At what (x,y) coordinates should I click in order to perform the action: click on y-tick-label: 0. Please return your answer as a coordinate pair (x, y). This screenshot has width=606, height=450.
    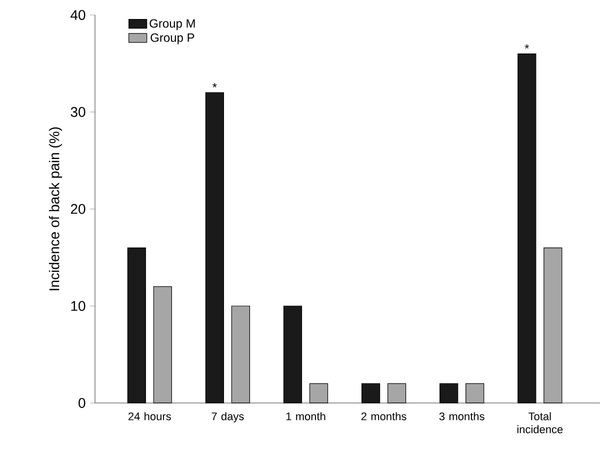
    Looking at the image, I should click on (82, 403).